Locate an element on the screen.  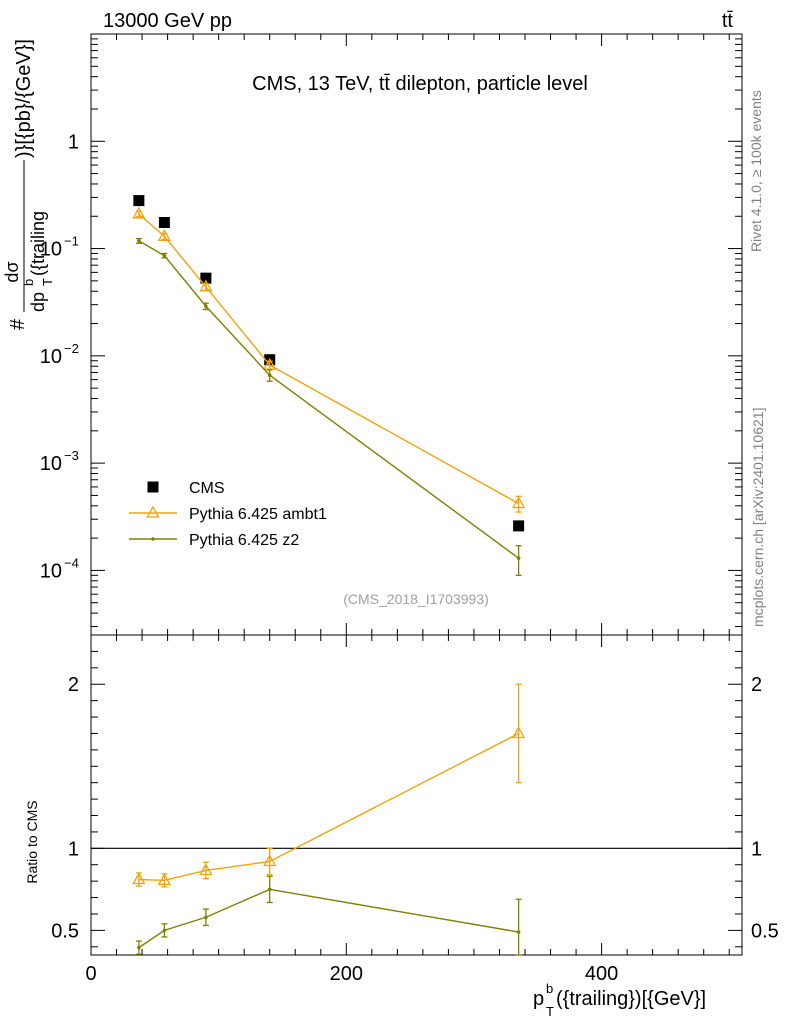
y-tick-label: 0.5 is located at coordinates (65, 931).